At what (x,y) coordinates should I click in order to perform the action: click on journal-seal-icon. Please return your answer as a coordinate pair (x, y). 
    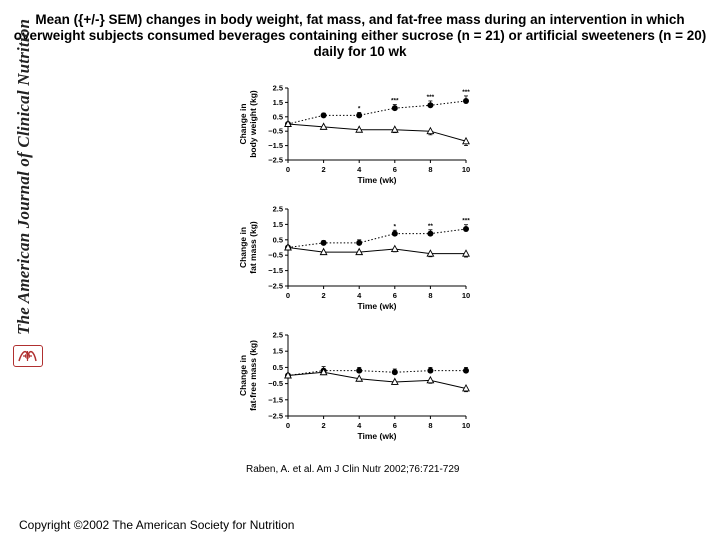
    Looking at the image, I should click on (28, 356).